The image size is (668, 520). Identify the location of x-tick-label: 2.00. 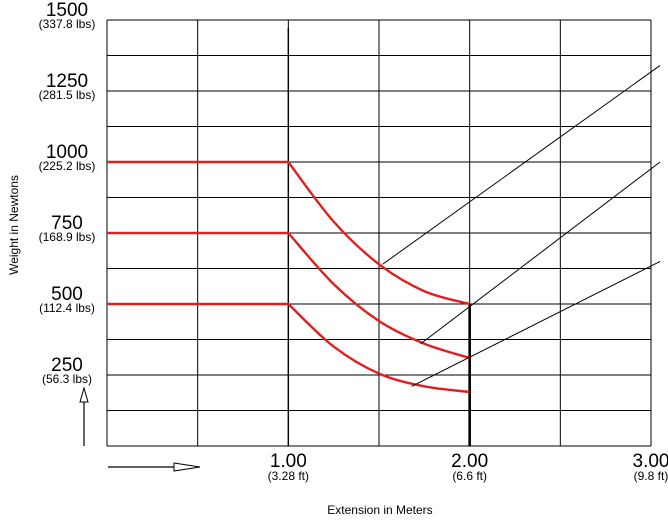
(469, 461).